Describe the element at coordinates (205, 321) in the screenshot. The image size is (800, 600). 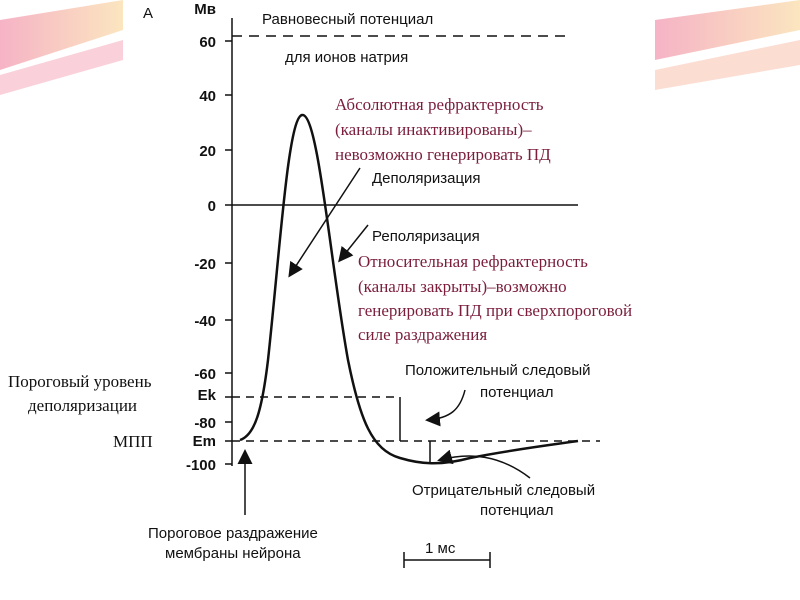
I see `y-tick: -40` at that location.